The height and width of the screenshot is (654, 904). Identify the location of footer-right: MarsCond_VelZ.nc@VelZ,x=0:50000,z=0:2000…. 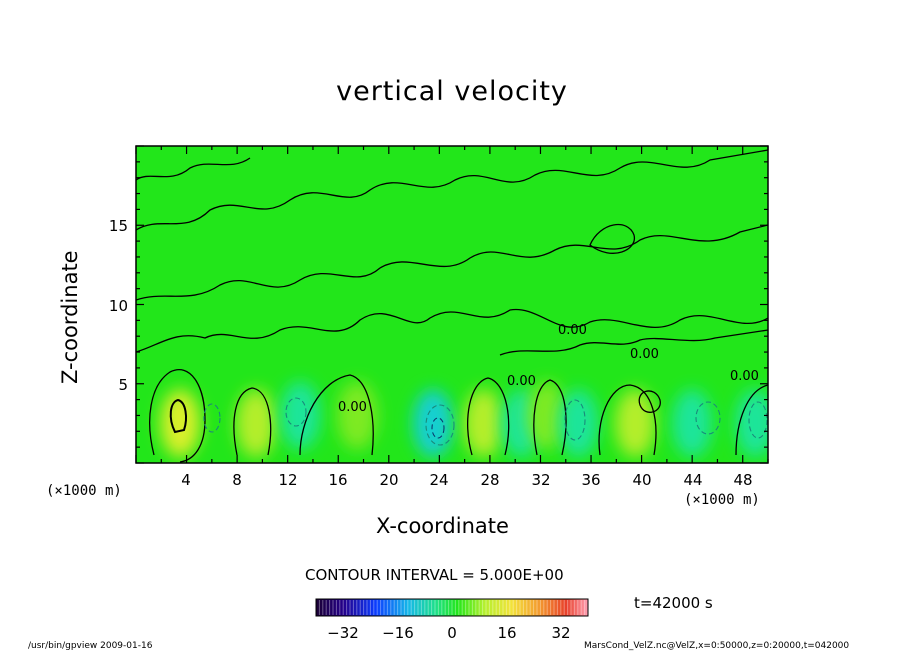
(717, 646).